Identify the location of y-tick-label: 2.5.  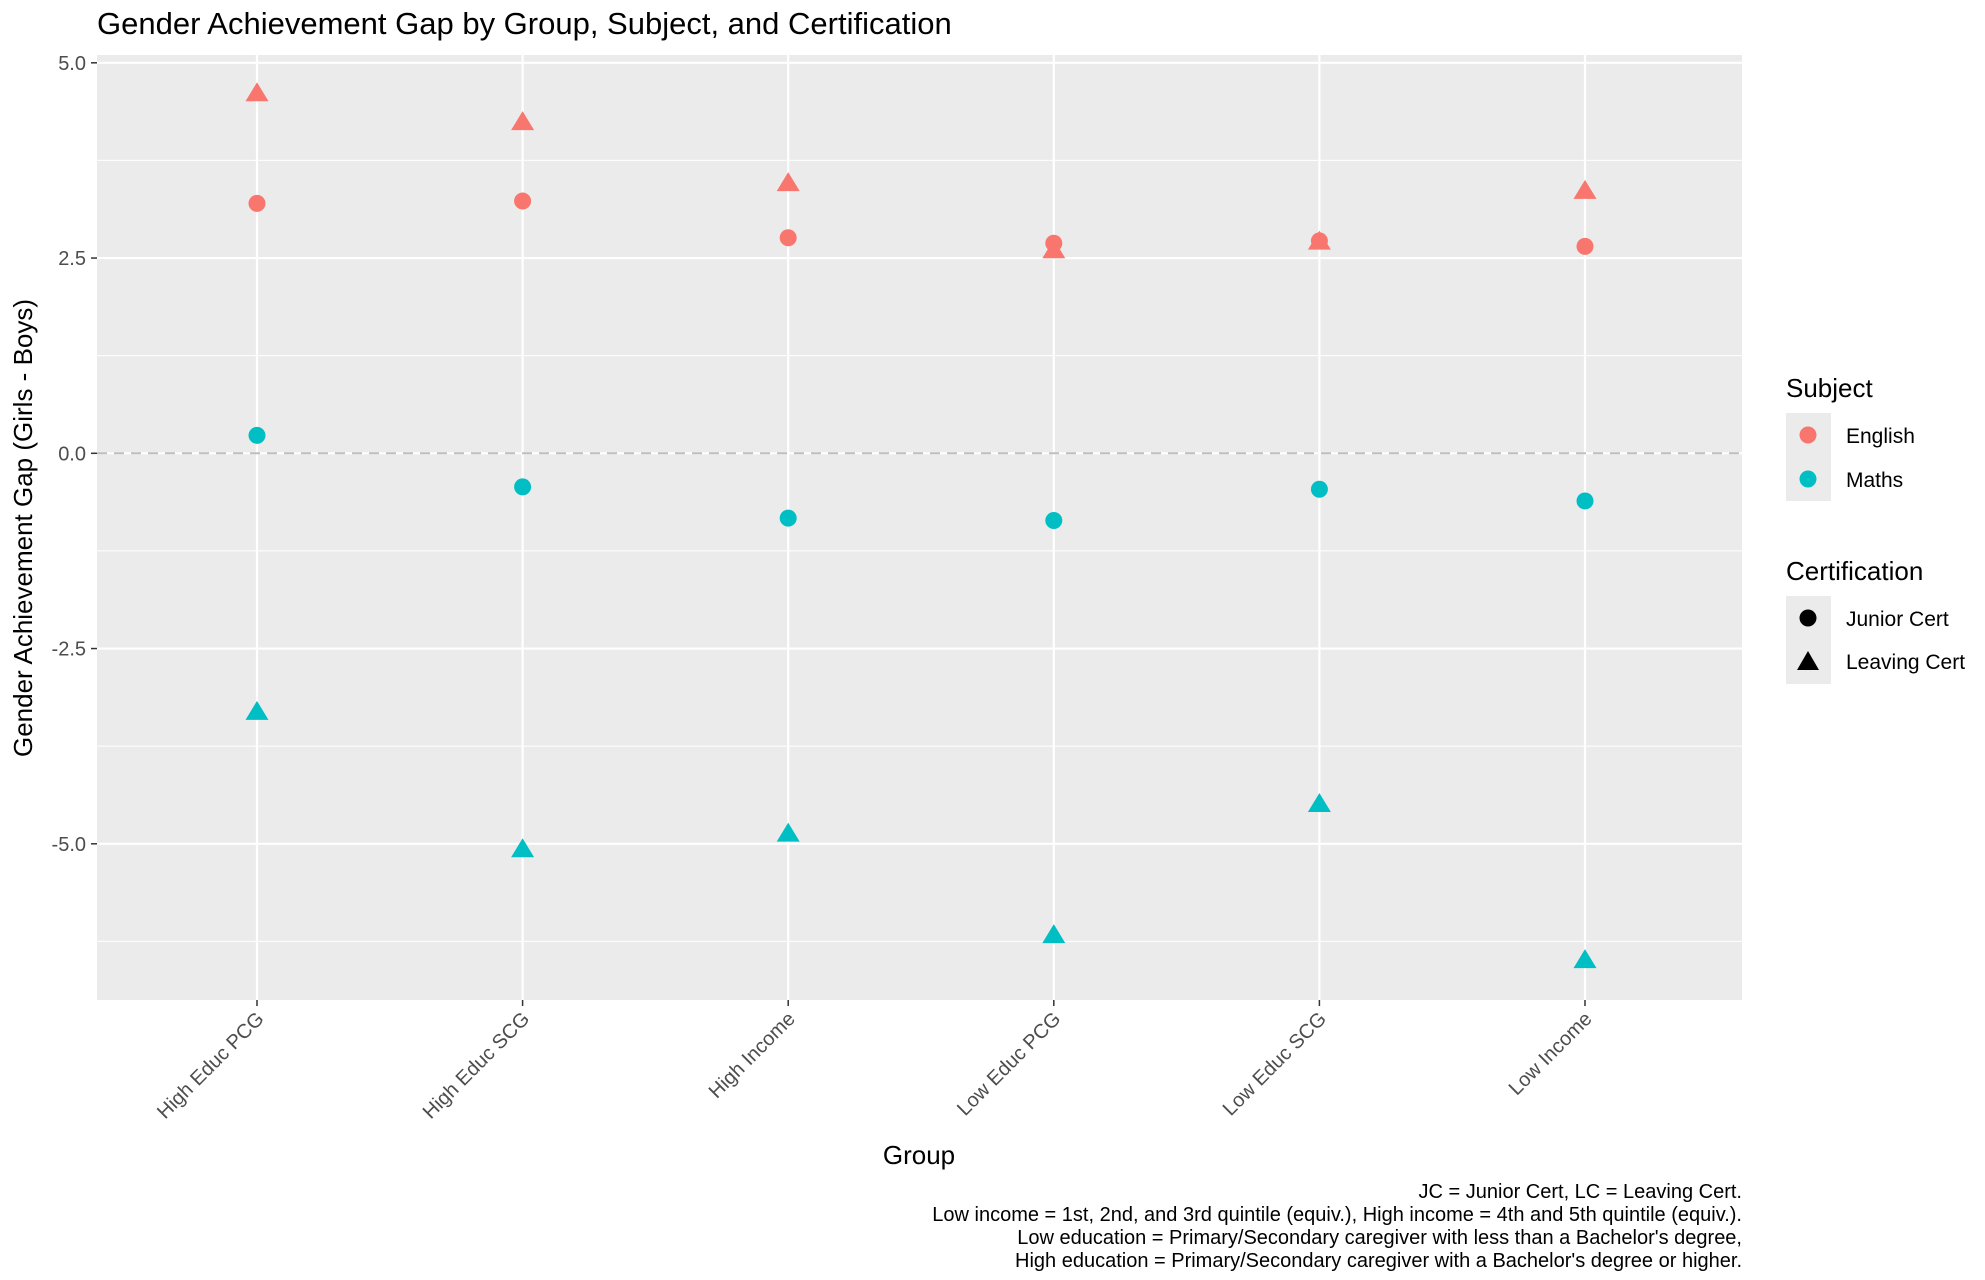
(72, 259).